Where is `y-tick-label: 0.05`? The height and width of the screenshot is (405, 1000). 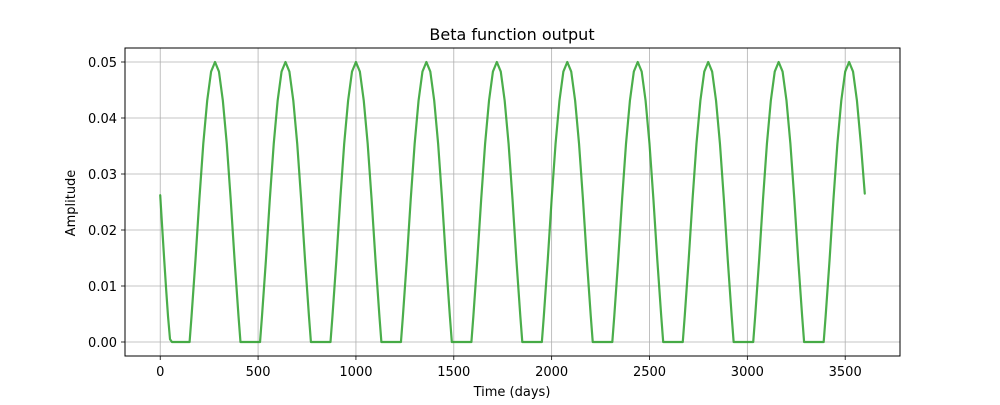 y-tick-label: 0.05 is located at coordinates (102, 63).